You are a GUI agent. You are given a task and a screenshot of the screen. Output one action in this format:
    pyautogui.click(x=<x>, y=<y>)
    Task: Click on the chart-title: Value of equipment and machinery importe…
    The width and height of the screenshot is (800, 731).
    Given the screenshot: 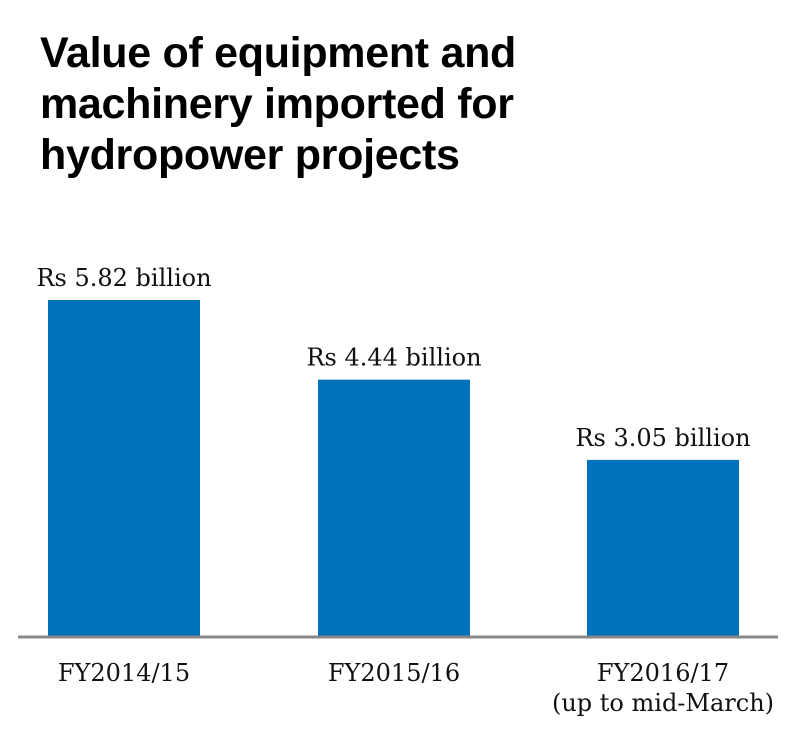 What is the action you would take?
    pyautogui.click(x=278, y=104)
    